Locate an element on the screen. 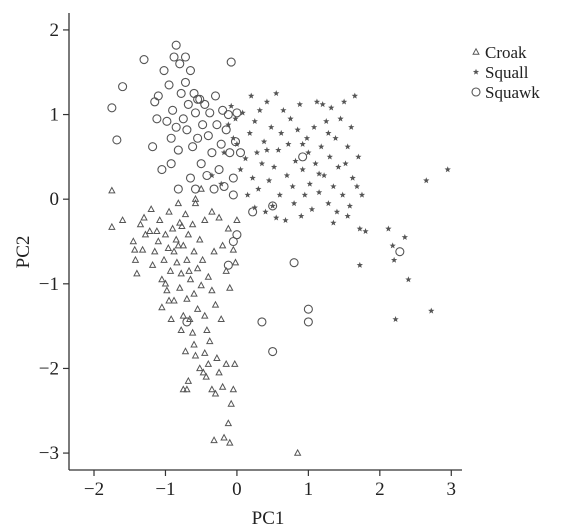 This screenshot has height=532, width=583. legend-circle-symbol is located at coordinates (476, 92).